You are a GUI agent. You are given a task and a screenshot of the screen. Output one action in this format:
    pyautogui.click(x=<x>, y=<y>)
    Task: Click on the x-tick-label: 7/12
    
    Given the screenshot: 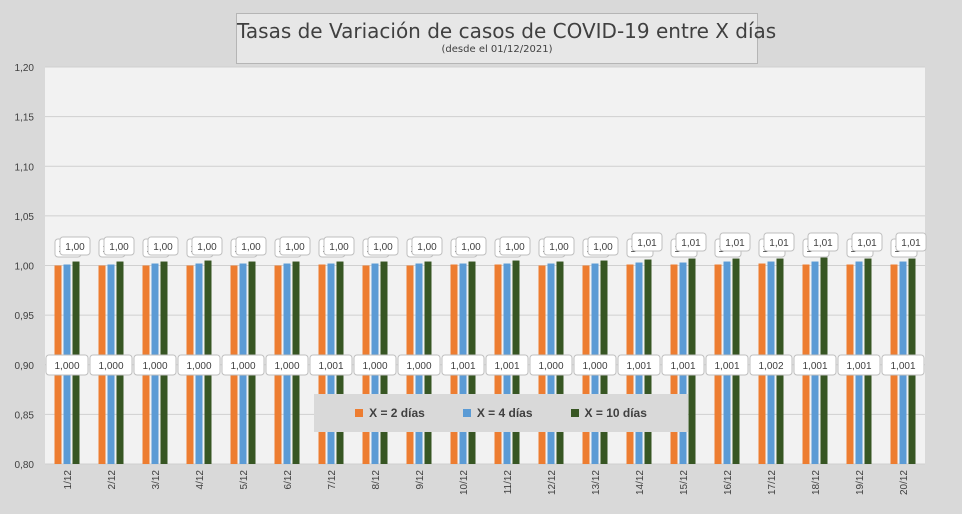 What is the action you would take?
    pyautogui.click(x=332, y=480)
    